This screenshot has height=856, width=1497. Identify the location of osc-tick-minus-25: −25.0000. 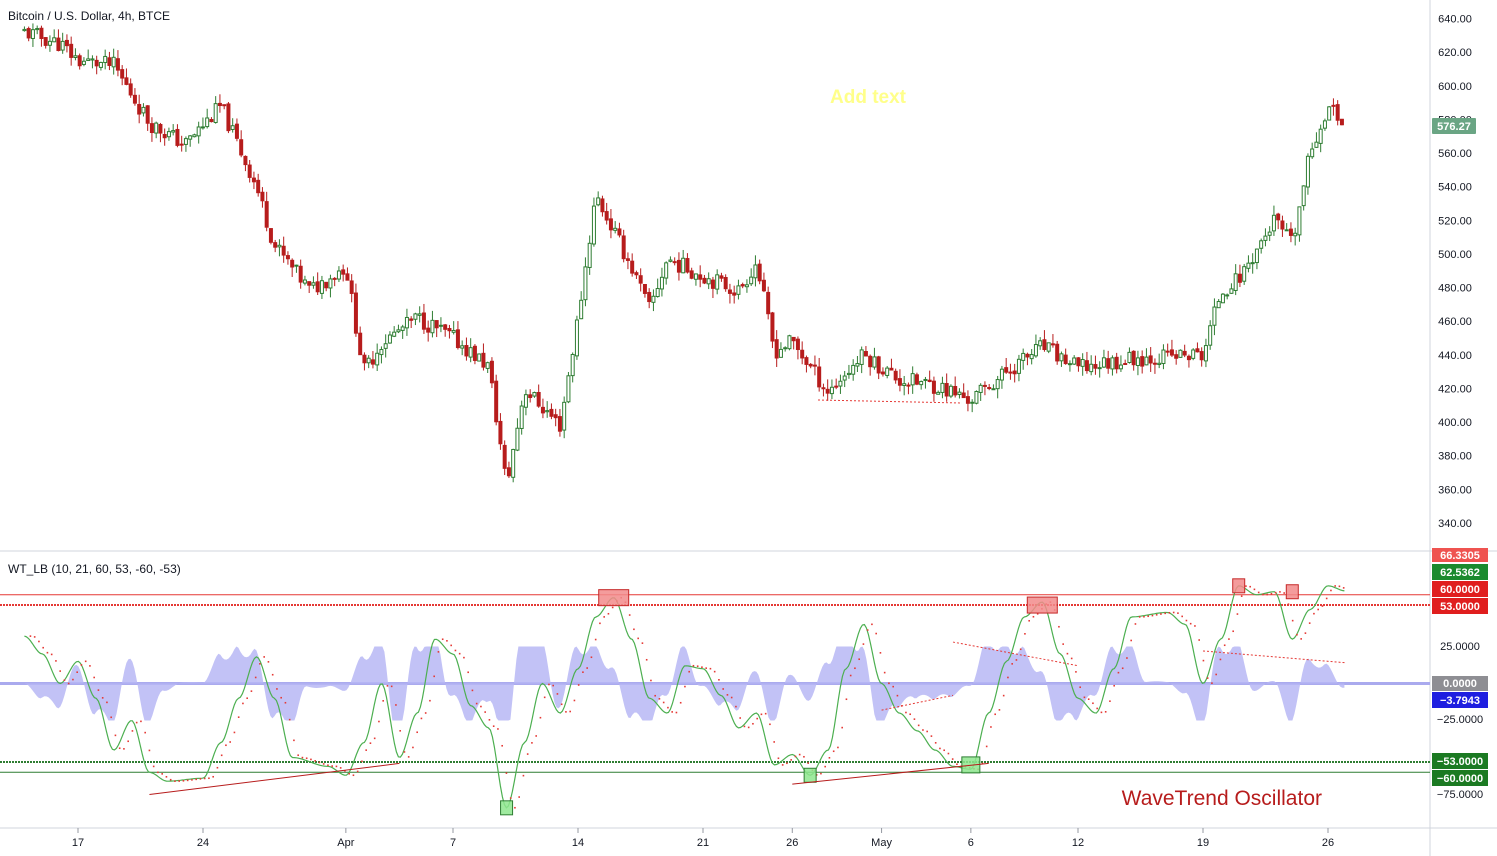
(1460, 720).